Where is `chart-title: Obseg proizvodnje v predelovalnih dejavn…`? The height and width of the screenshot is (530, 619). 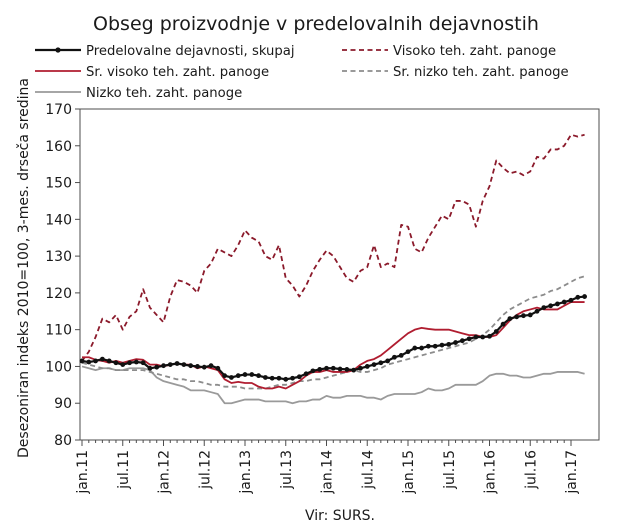 chart-title: Obseg proizvodnje v predelovalnih dejavn… is located at coordinates (316, 24).